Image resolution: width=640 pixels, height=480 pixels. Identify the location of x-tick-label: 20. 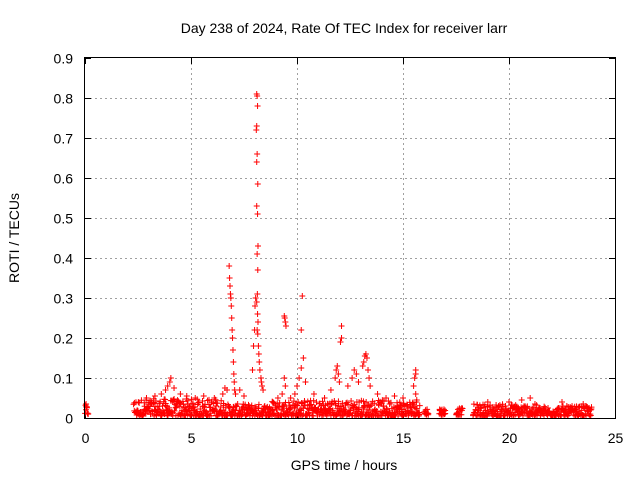
(510, 438).